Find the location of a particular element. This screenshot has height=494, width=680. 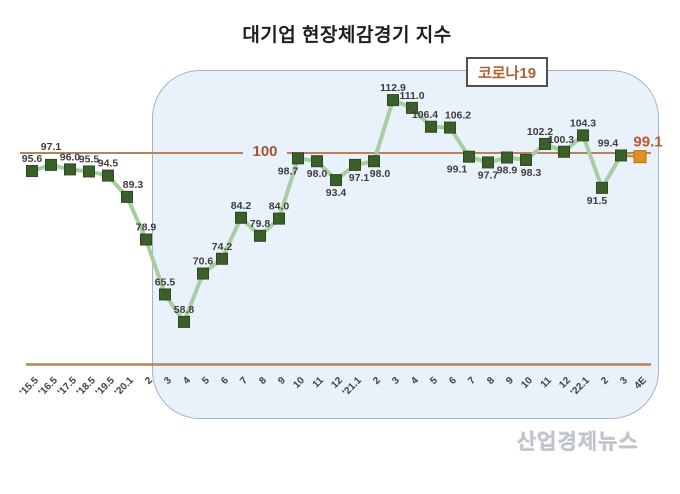

x-axis-label: '17.5 is located at coordinates (68, 387).